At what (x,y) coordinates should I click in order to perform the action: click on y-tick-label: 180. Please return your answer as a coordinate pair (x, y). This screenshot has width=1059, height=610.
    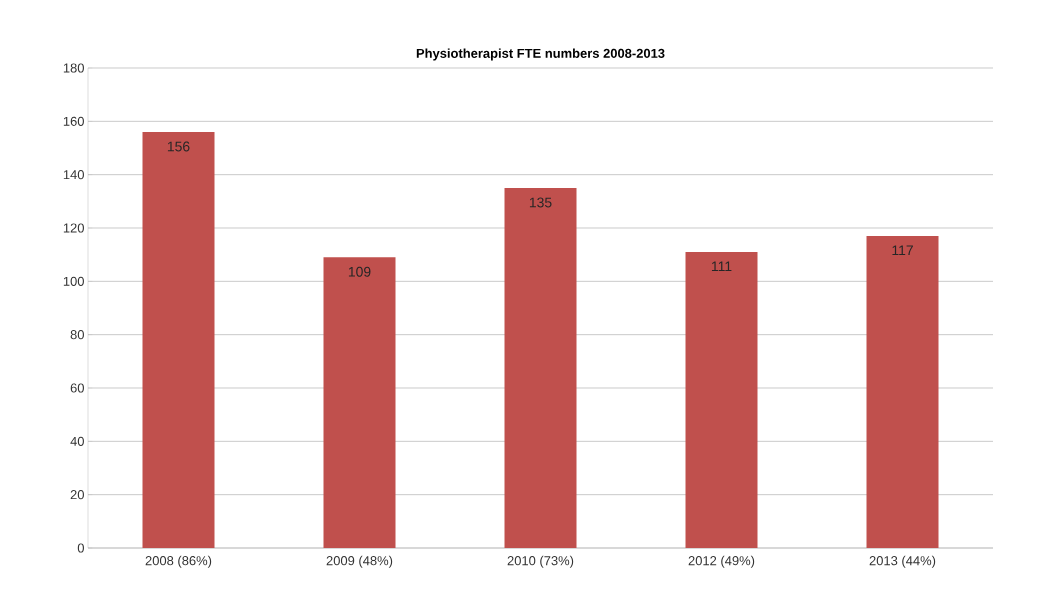
    Looking at the image, I should click on (73, 68).